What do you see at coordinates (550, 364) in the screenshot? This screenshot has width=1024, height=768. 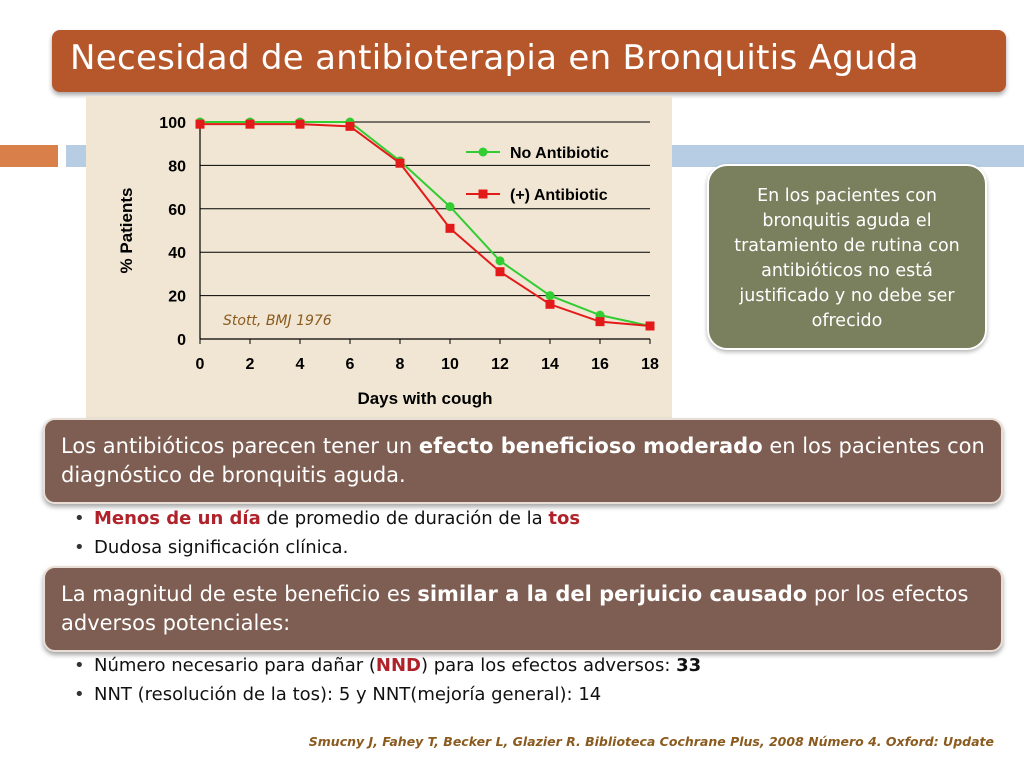 I see `x-tick-label: 14` at bounding box center [550, 364].